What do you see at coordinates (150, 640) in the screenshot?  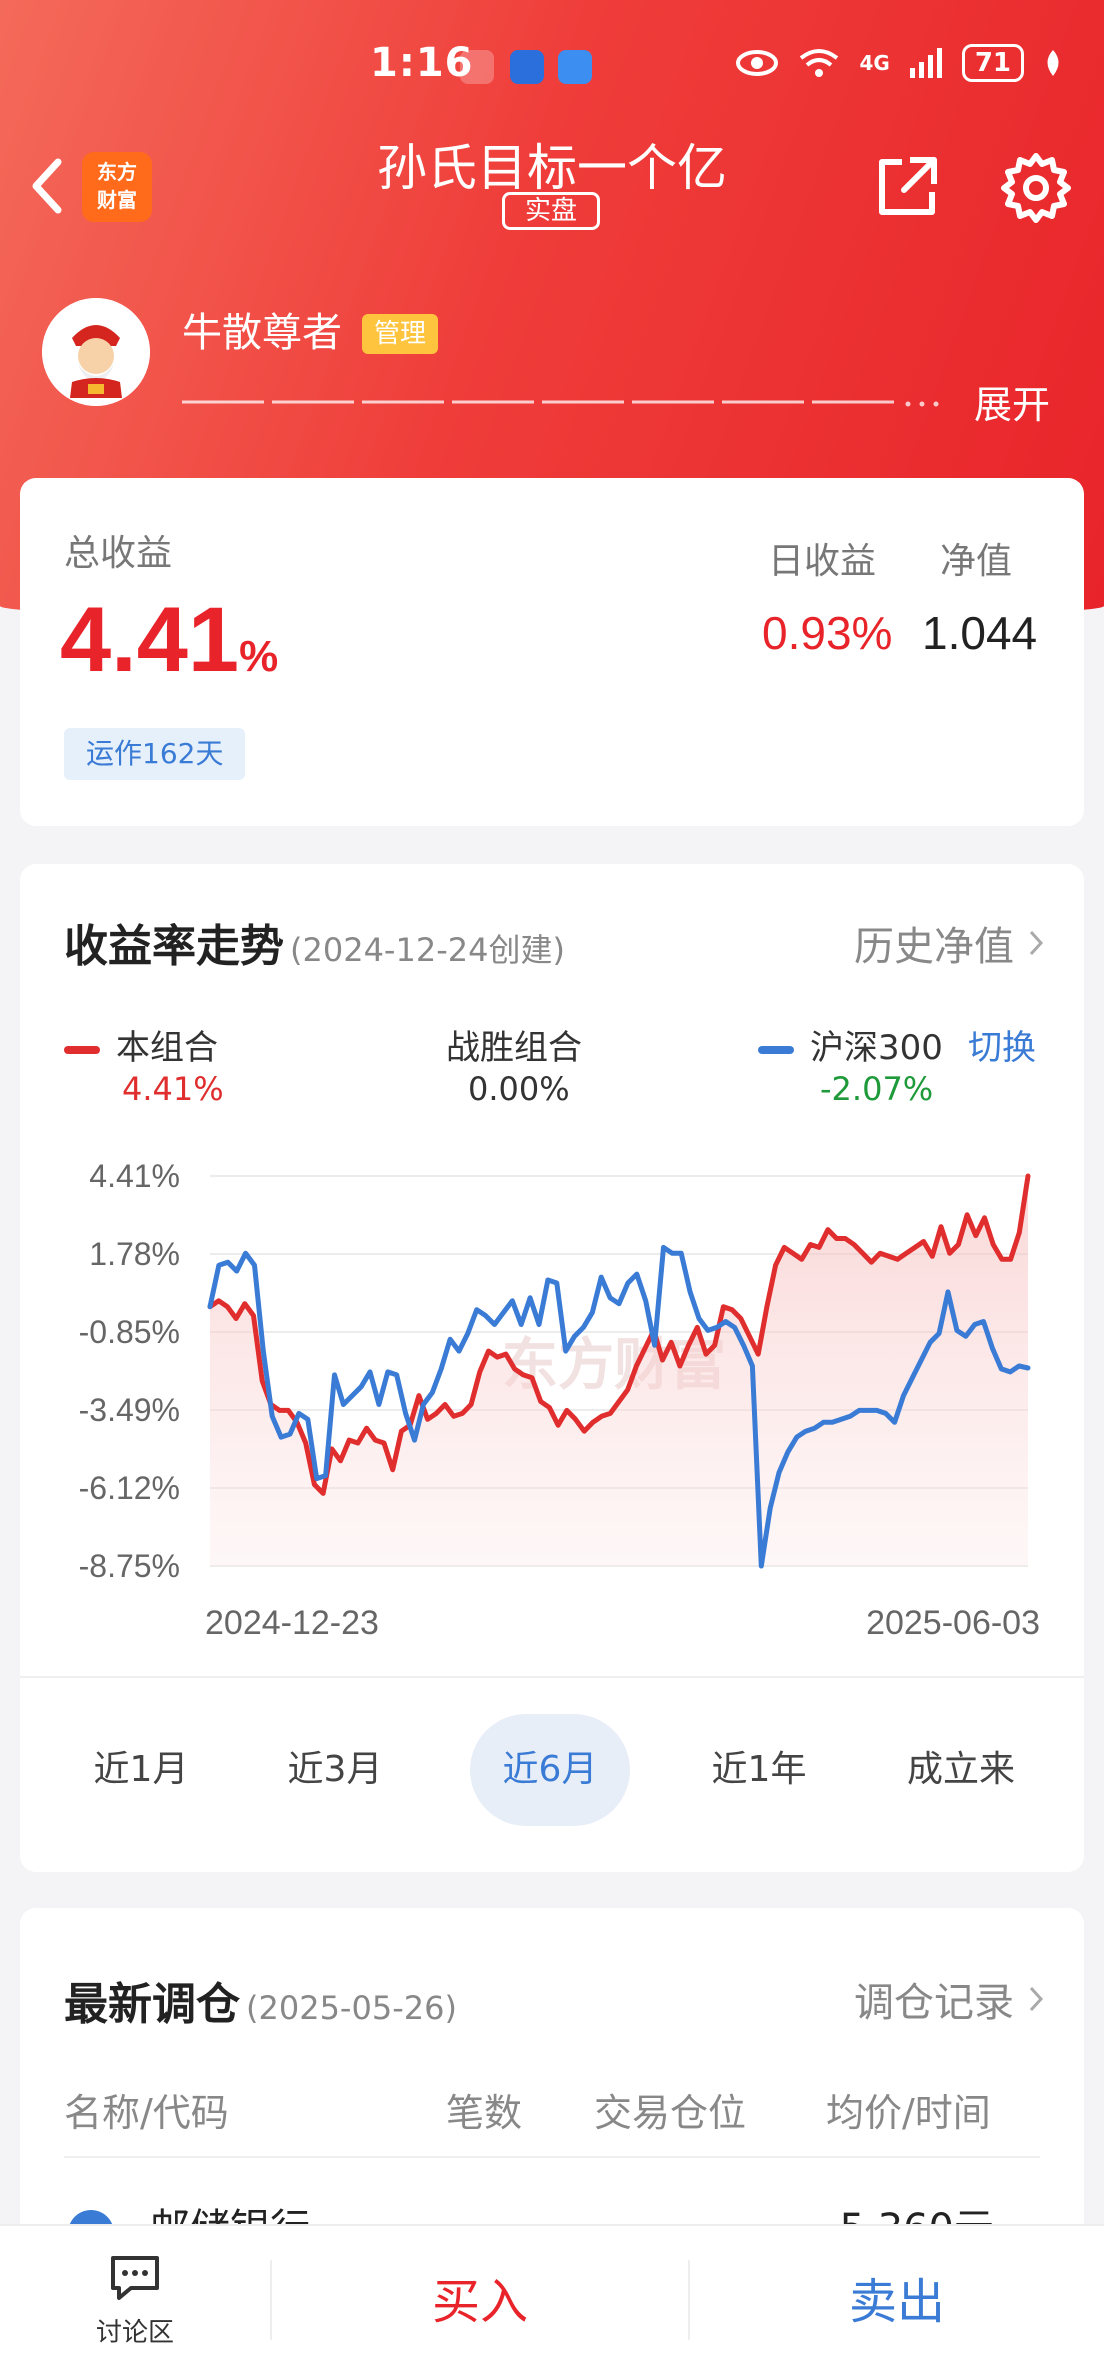 I see `total-return-number: 4.41` at bounding box center [150, 640].